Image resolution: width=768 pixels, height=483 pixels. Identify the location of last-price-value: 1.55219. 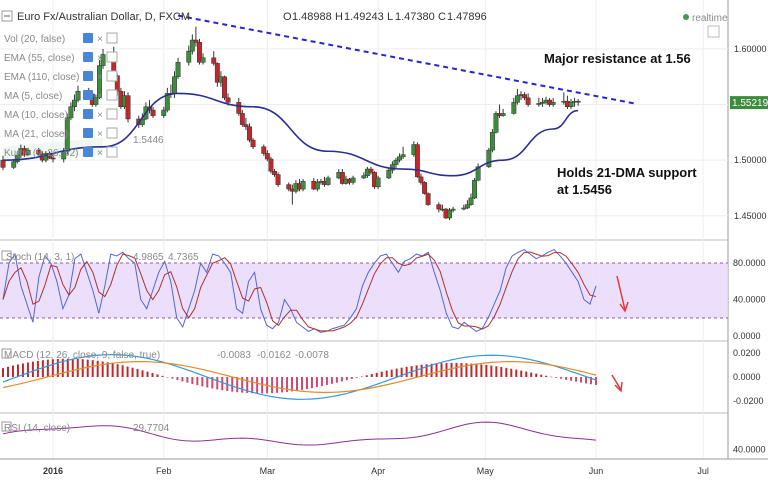
(750, 103).